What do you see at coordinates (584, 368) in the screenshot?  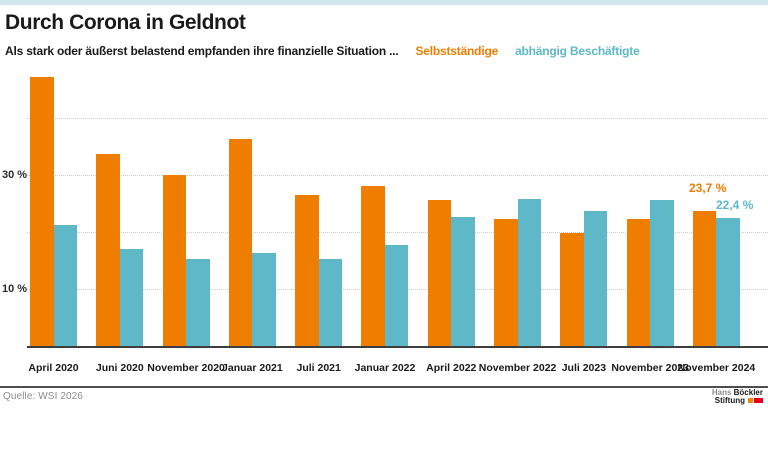 I see `x-axis-label: Juli 2023` at bounding box center [584, 368].